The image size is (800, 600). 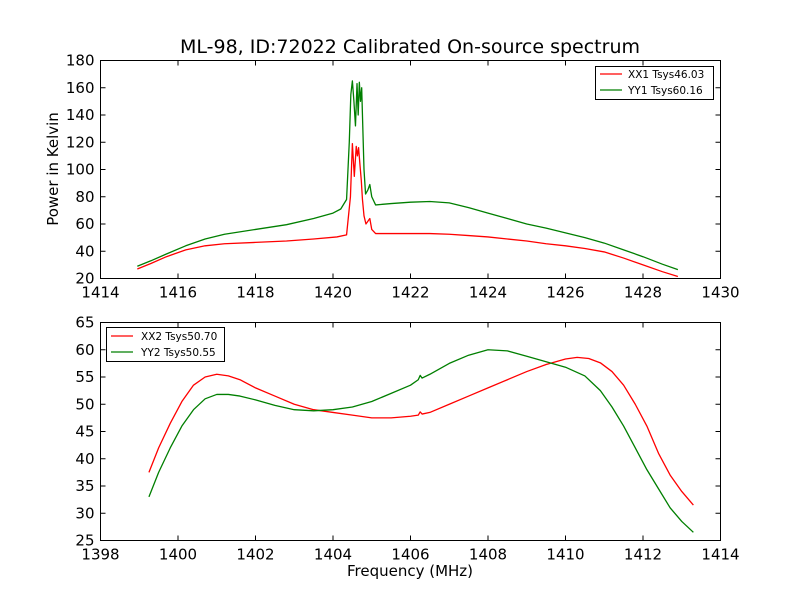 I want to click on top-y-tick-label-7: 160, so click(x=80, y=88).